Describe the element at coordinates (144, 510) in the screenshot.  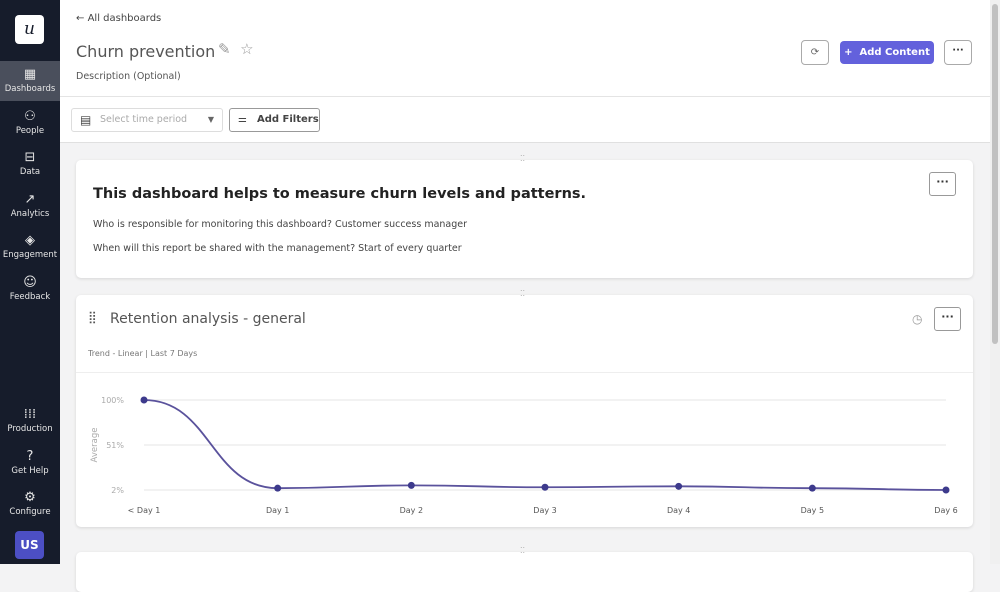
I see `x-tick-label: < Day 1` at that location.